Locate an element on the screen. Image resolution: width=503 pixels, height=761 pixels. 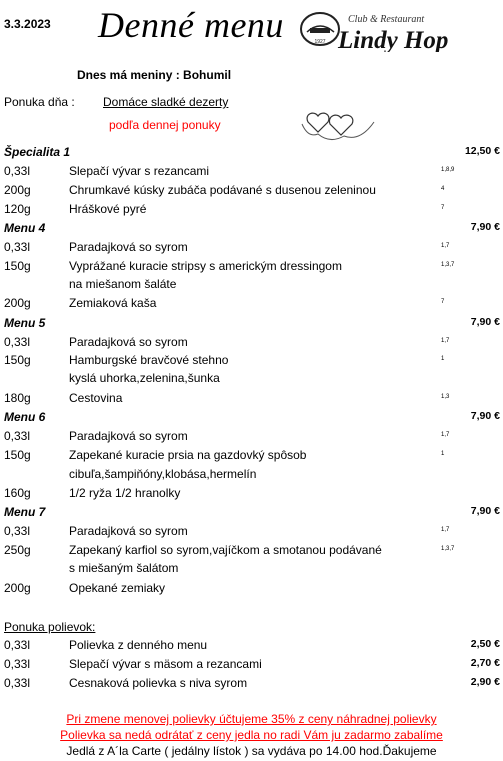
item-price: 2,70 € is located at coordinates (485, 663).